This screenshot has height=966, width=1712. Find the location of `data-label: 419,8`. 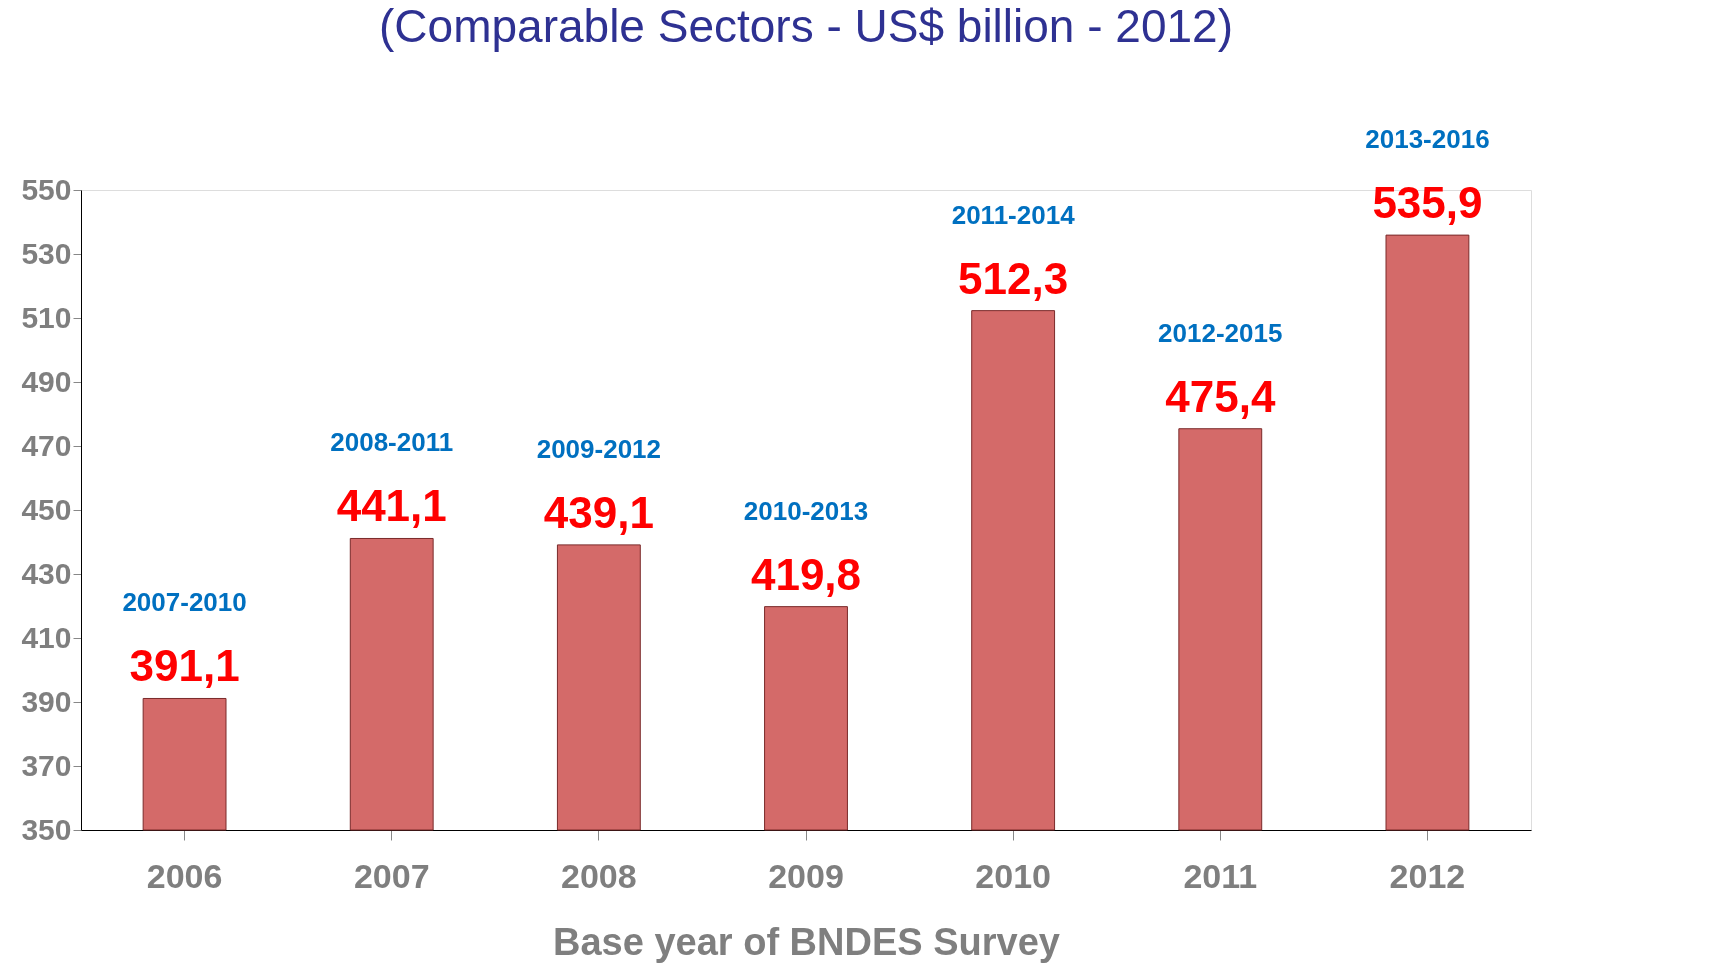

data-label: 419,8 is located at coordinates (806, 574).